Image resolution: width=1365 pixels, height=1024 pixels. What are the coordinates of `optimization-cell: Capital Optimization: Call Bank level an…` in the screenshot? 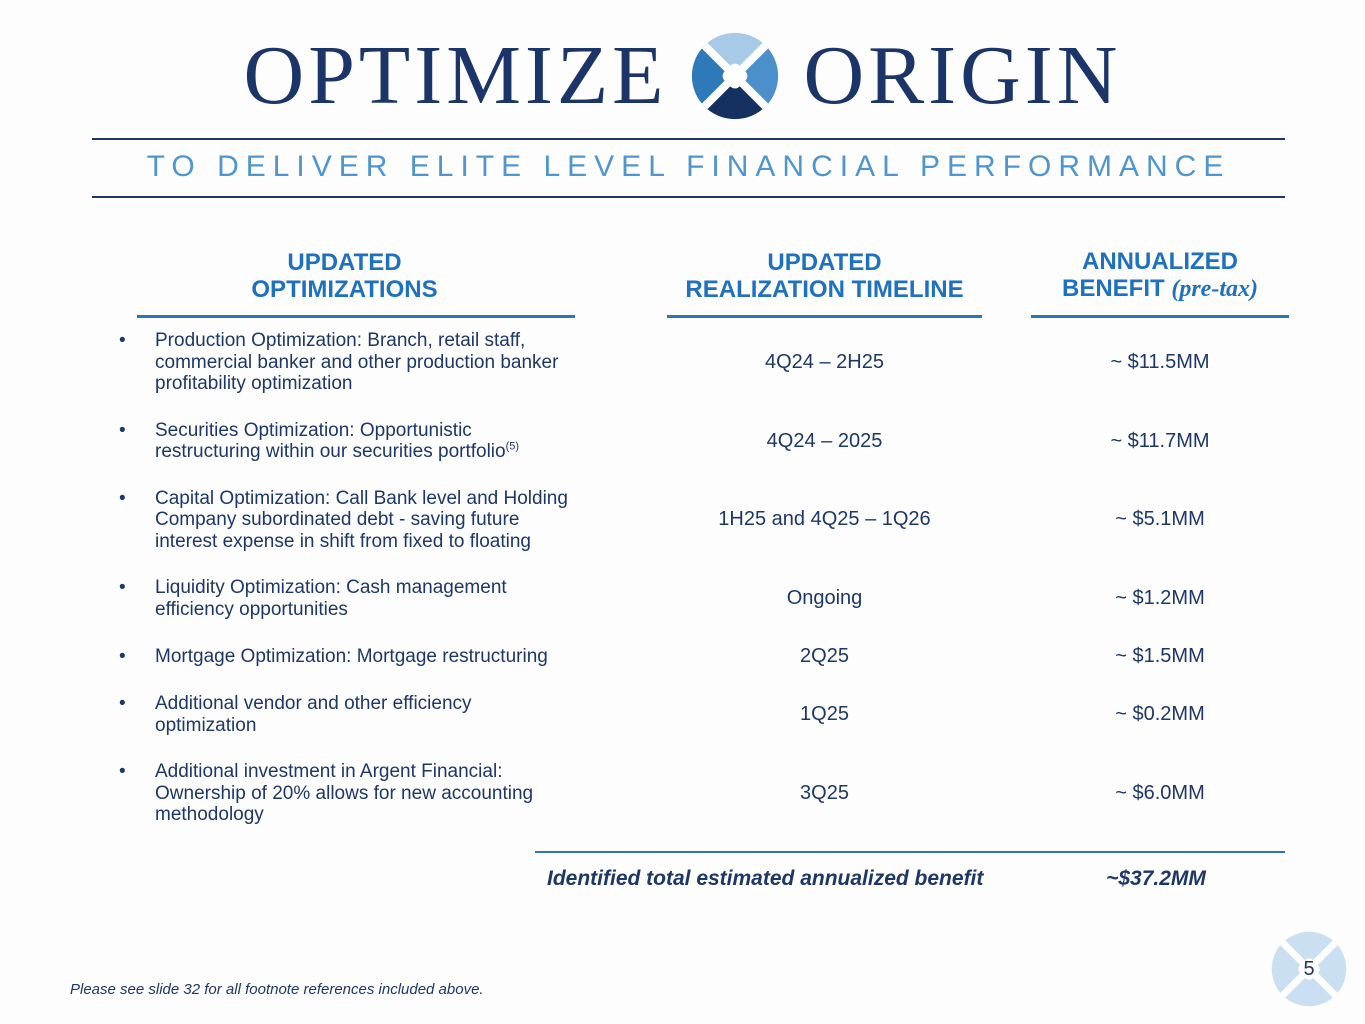 It's located at (344, 520).